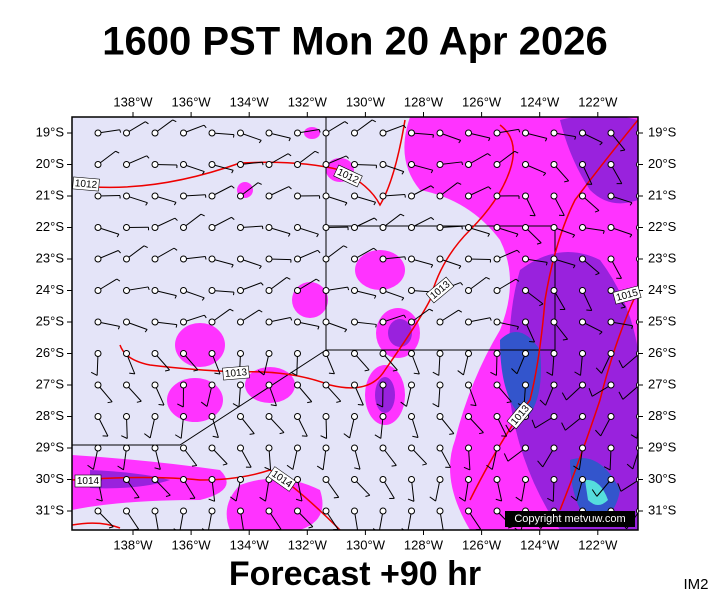  What do you see at coordinates (540, 544) in the screenshot?
I see `lon-label: 124°W` at bounding box center [540, 544].